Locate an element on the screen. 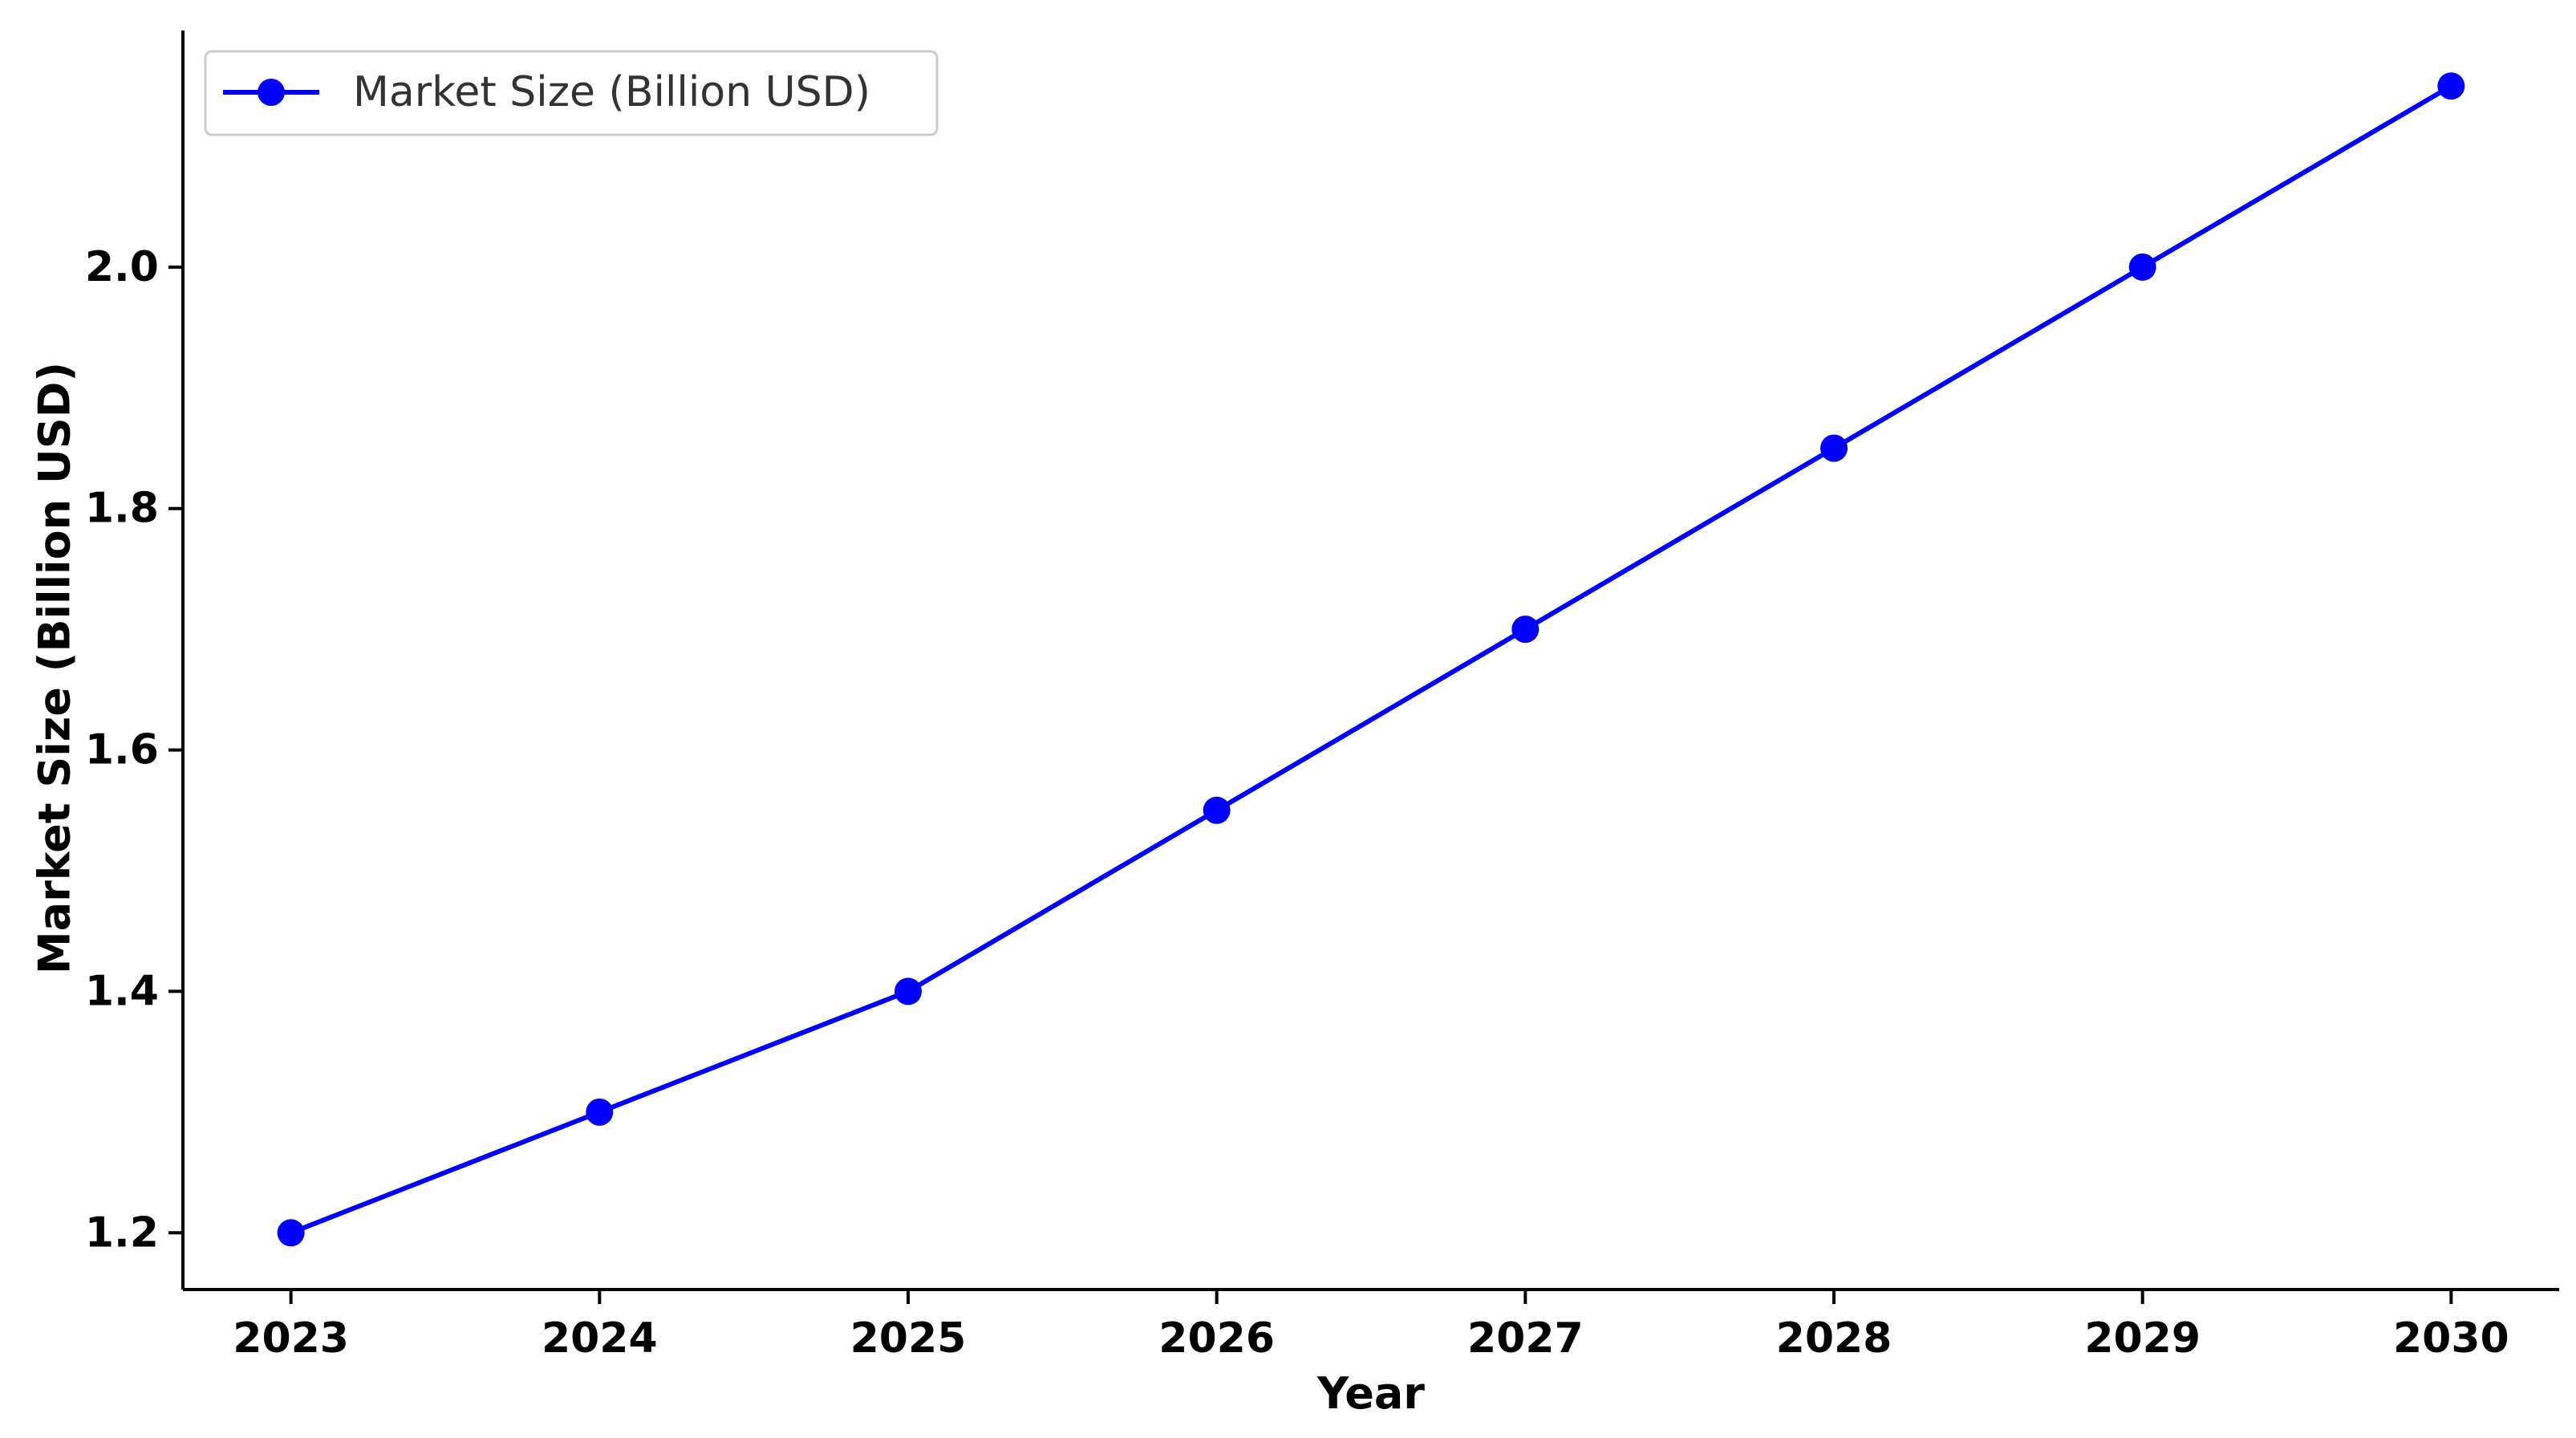  legend-series-marker is located at coordinates (271, 92).